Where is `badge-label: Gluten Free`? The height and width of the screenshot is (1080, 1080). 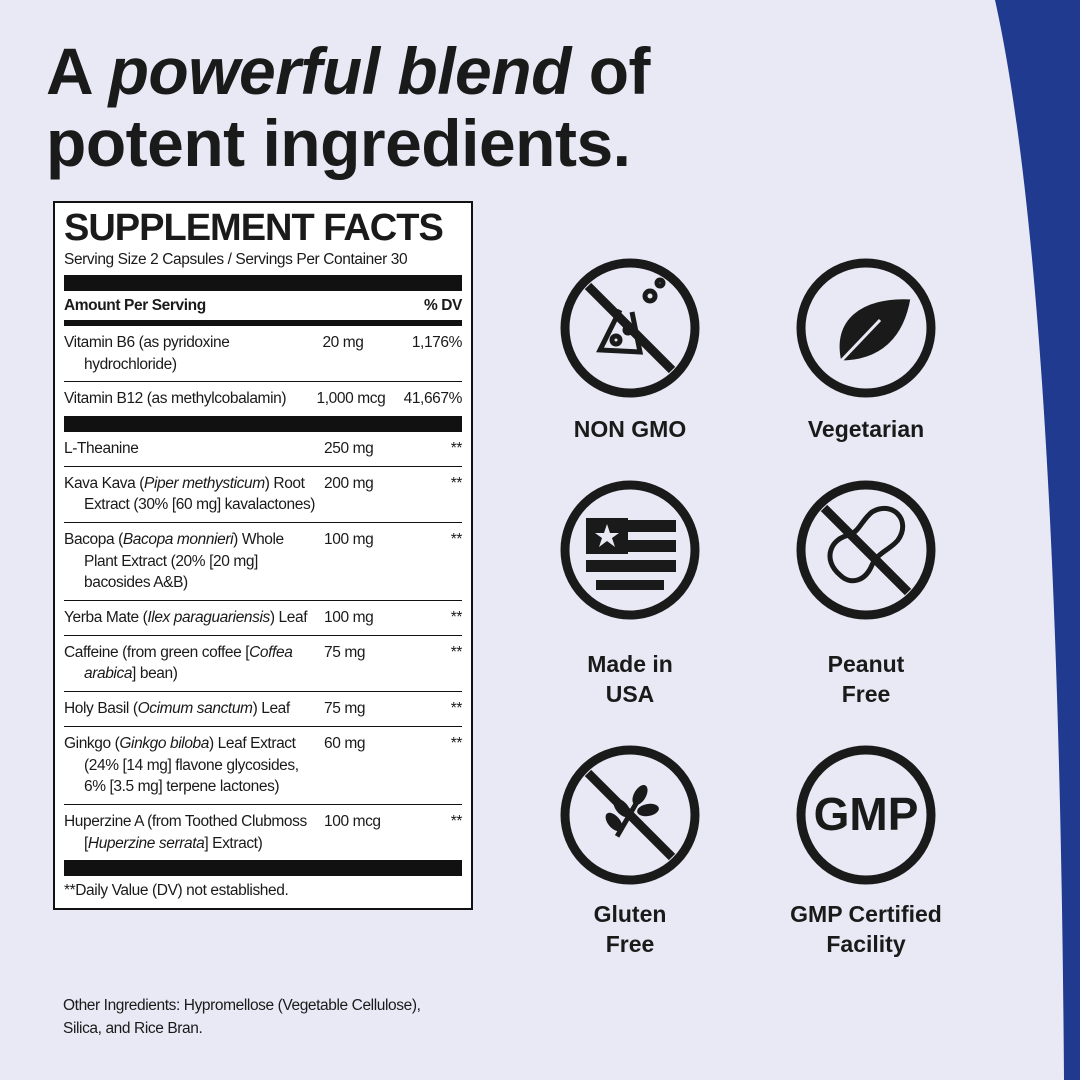
badge-label: Gluten Free is located at coordinates (630, 930).